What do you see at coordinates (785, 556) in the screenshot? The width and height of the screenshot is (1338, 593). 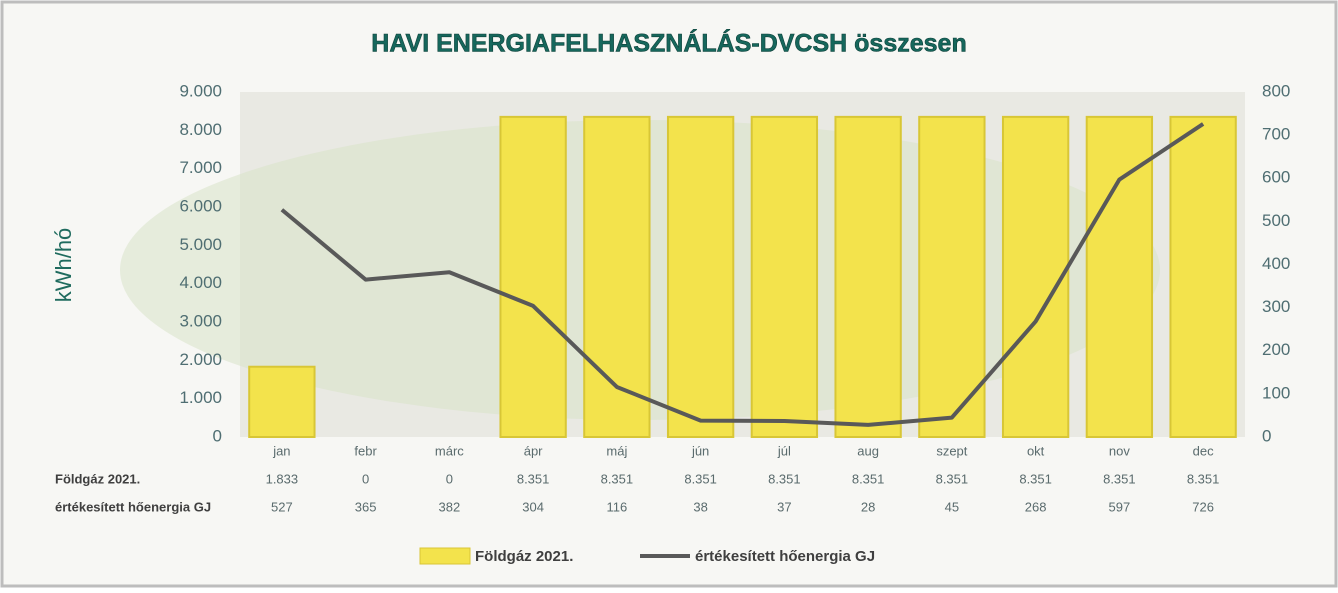 I see `legend-label: értékesített hőenergia GJ` at bounding box center [785, 556].